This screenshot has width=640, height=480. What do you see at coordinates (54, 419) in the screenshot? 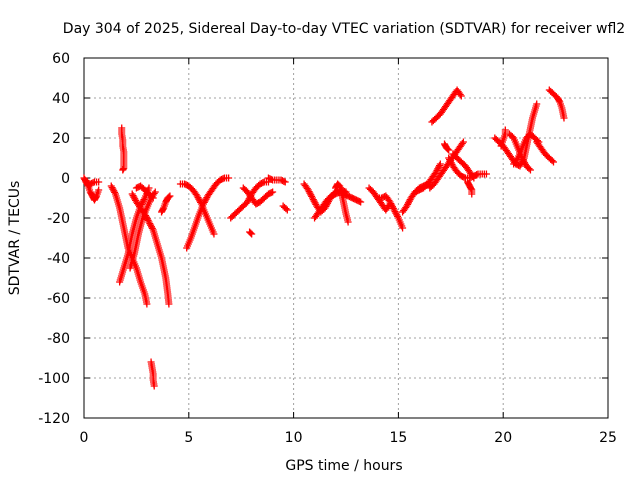
I see `y-tick-label: -120` at bounding box center [54, 419].